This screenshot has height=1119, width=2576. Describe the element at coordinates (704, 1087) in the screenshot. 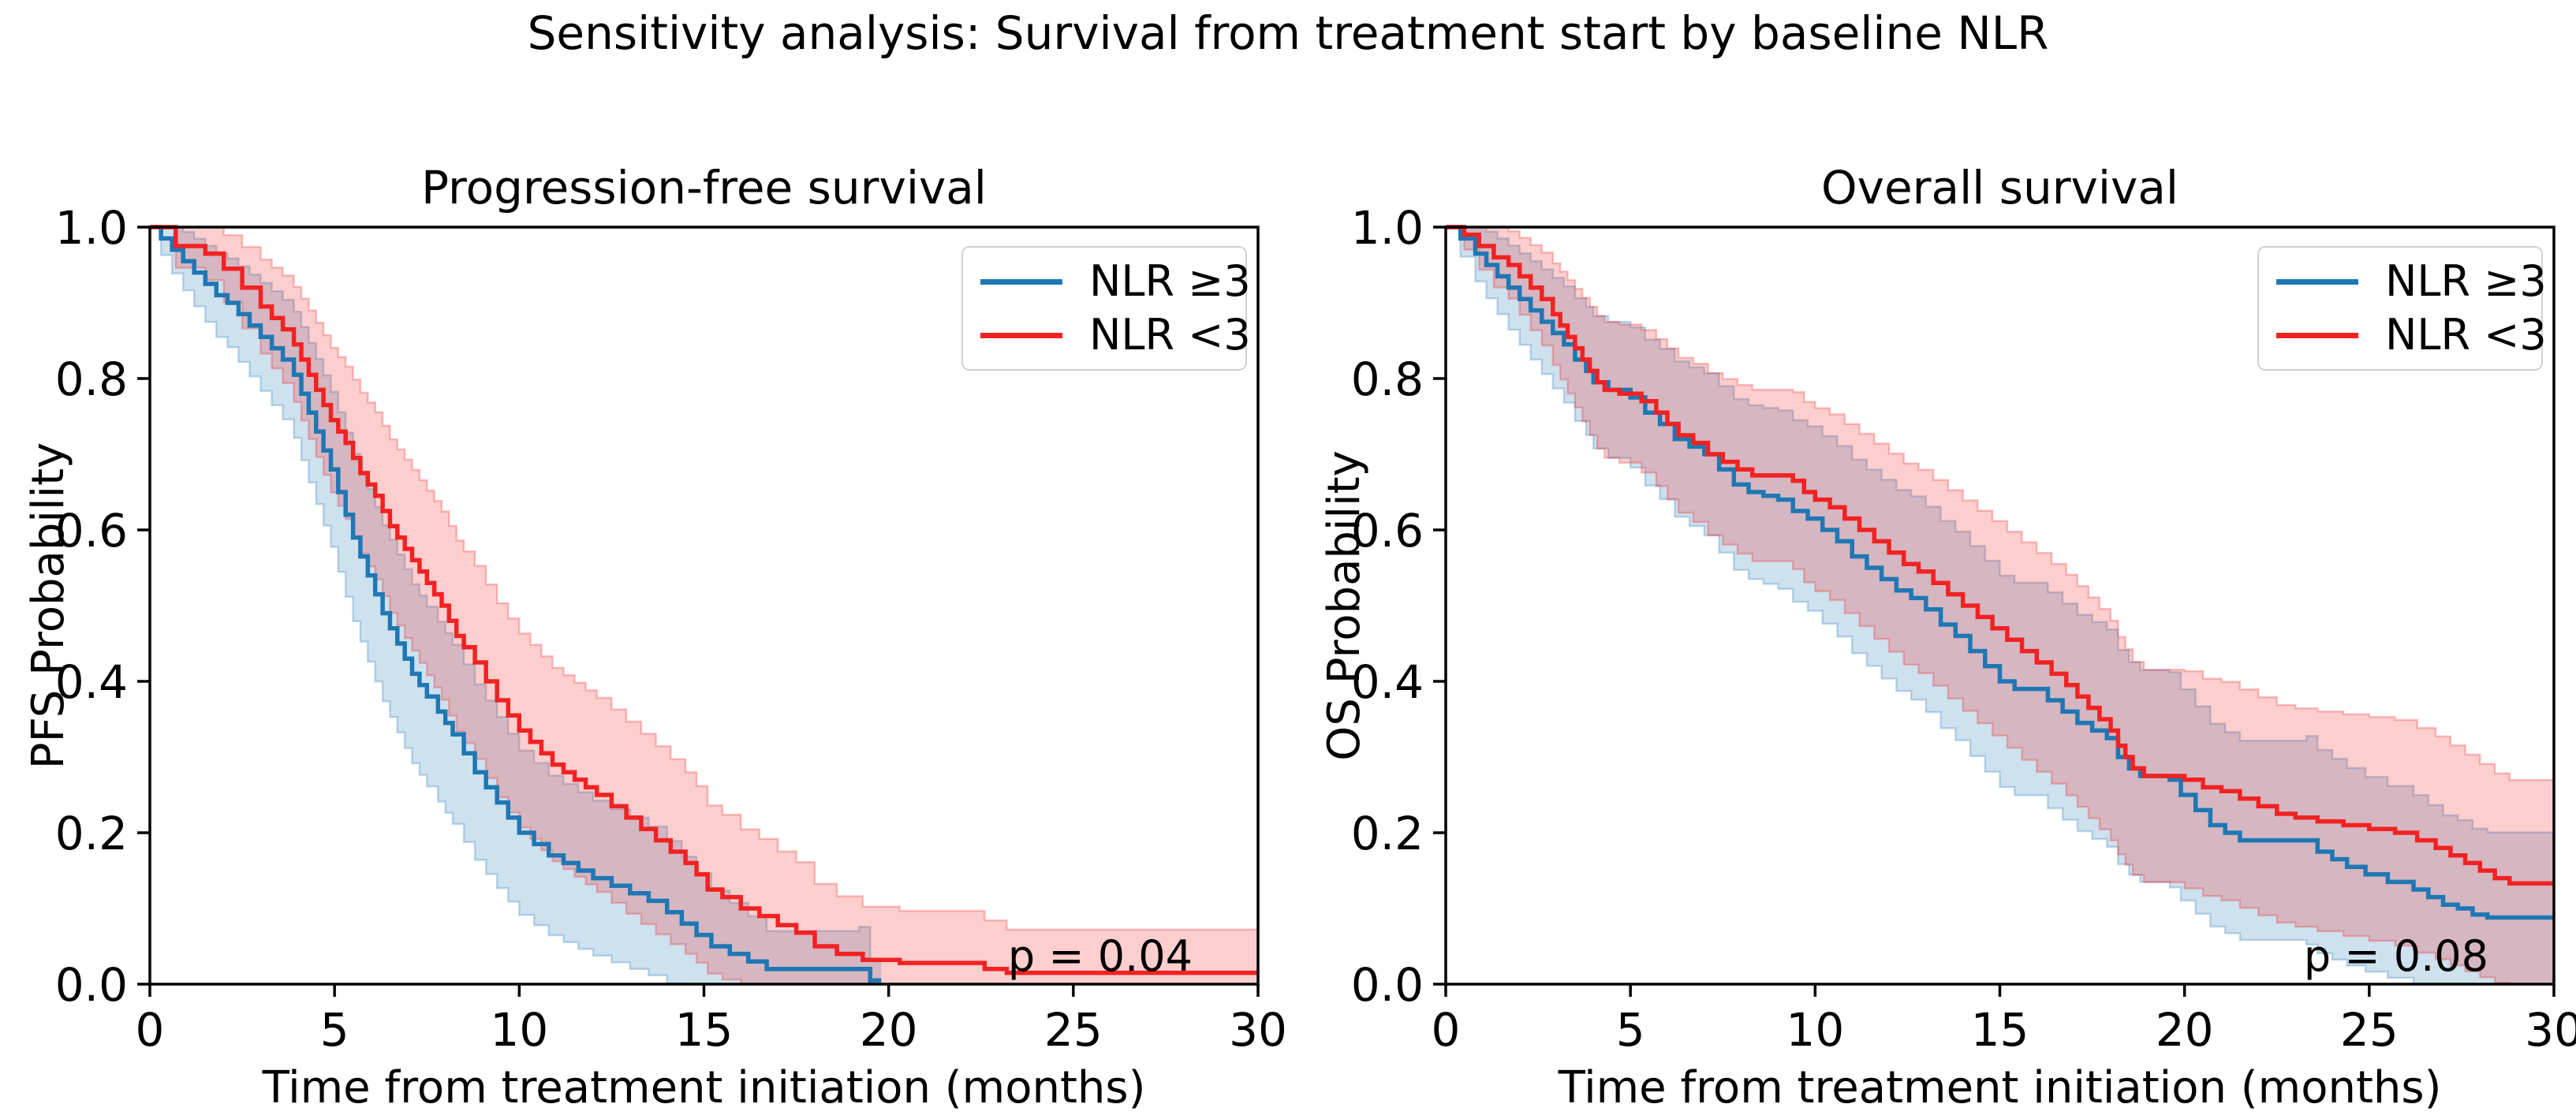

I see `pfs-x-axis-label: Time from treatment initiation (months)` at that location.